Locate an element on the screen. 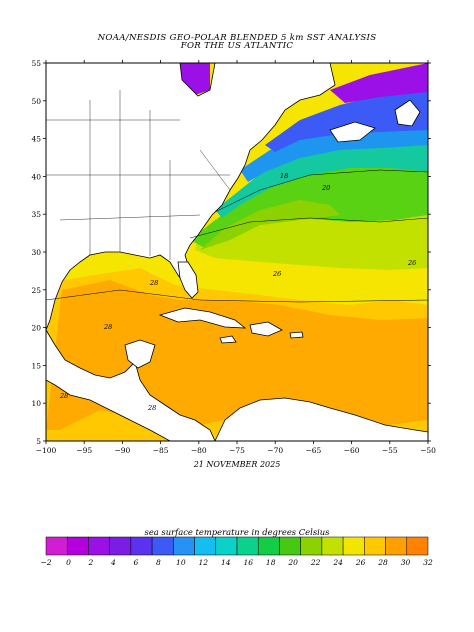 Image resolution: width=474 pixels, height=632 pixels. sst-shelf-band is located at coordinates (321, 180).